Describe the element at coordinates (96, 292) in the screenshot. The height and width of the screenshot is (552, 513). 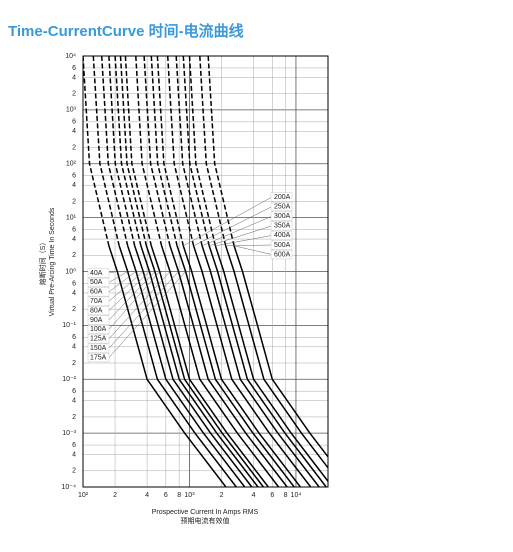
I see `legend-label: 60A` at that location.